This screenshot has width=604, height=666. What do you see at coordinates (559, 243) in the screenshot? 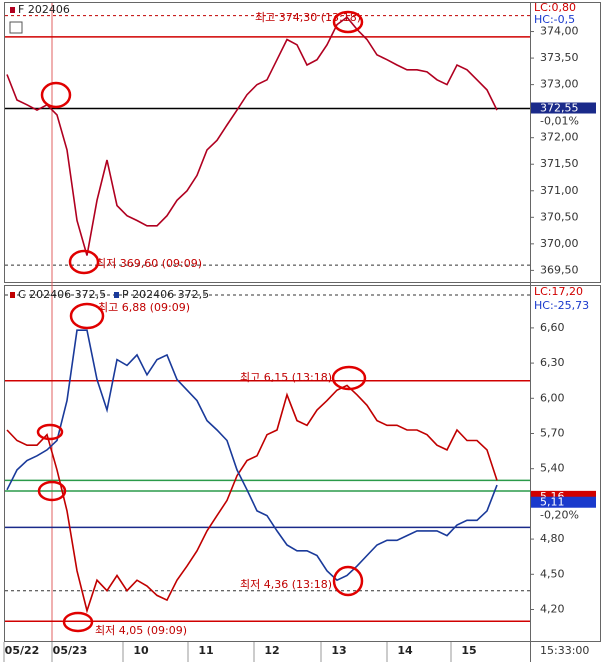
I see `y-tick-label: 370,00` at bounding box center [559, 243].